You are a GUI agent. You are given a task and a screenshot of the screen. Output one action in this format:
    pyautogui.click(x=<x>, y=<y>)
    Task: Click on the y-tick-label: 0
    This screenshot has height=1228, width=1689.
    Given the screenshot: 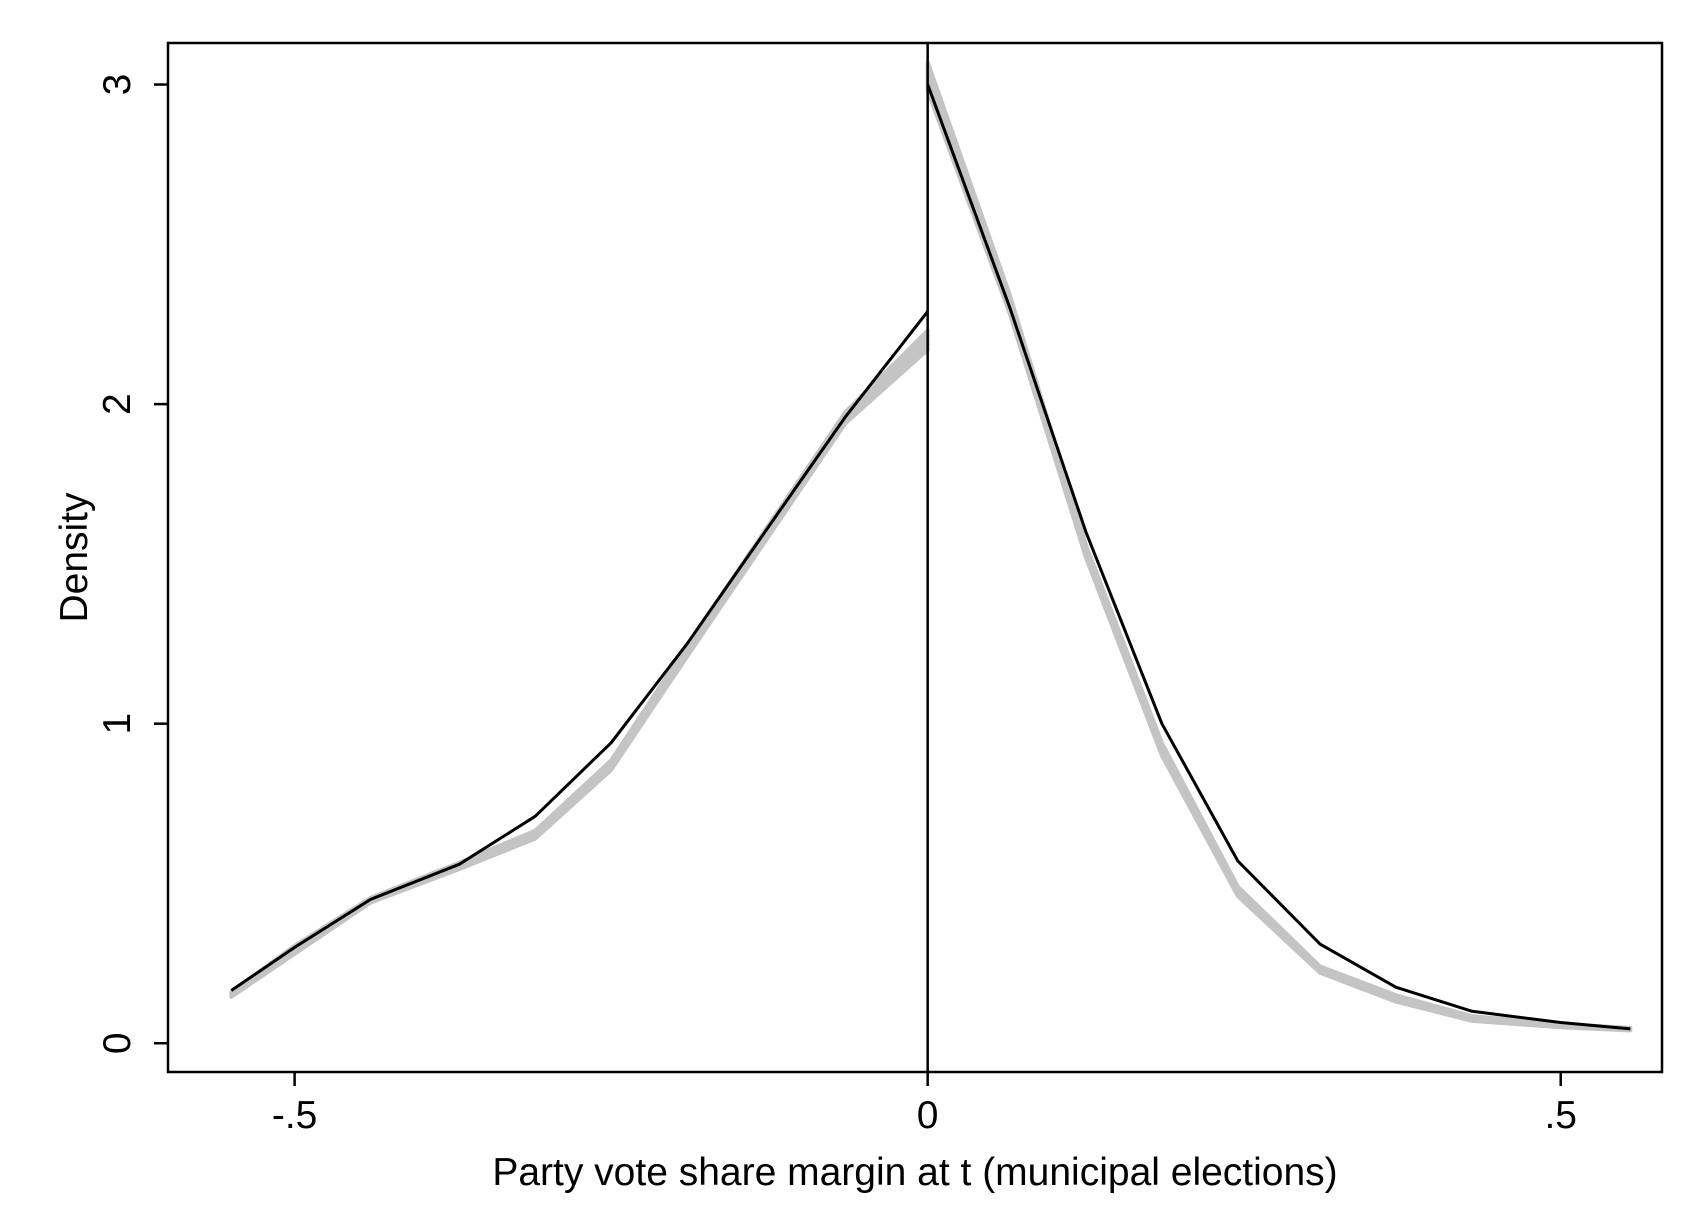 What is the action you would take?
    pyautogui.click(x=117, y=1043)
    